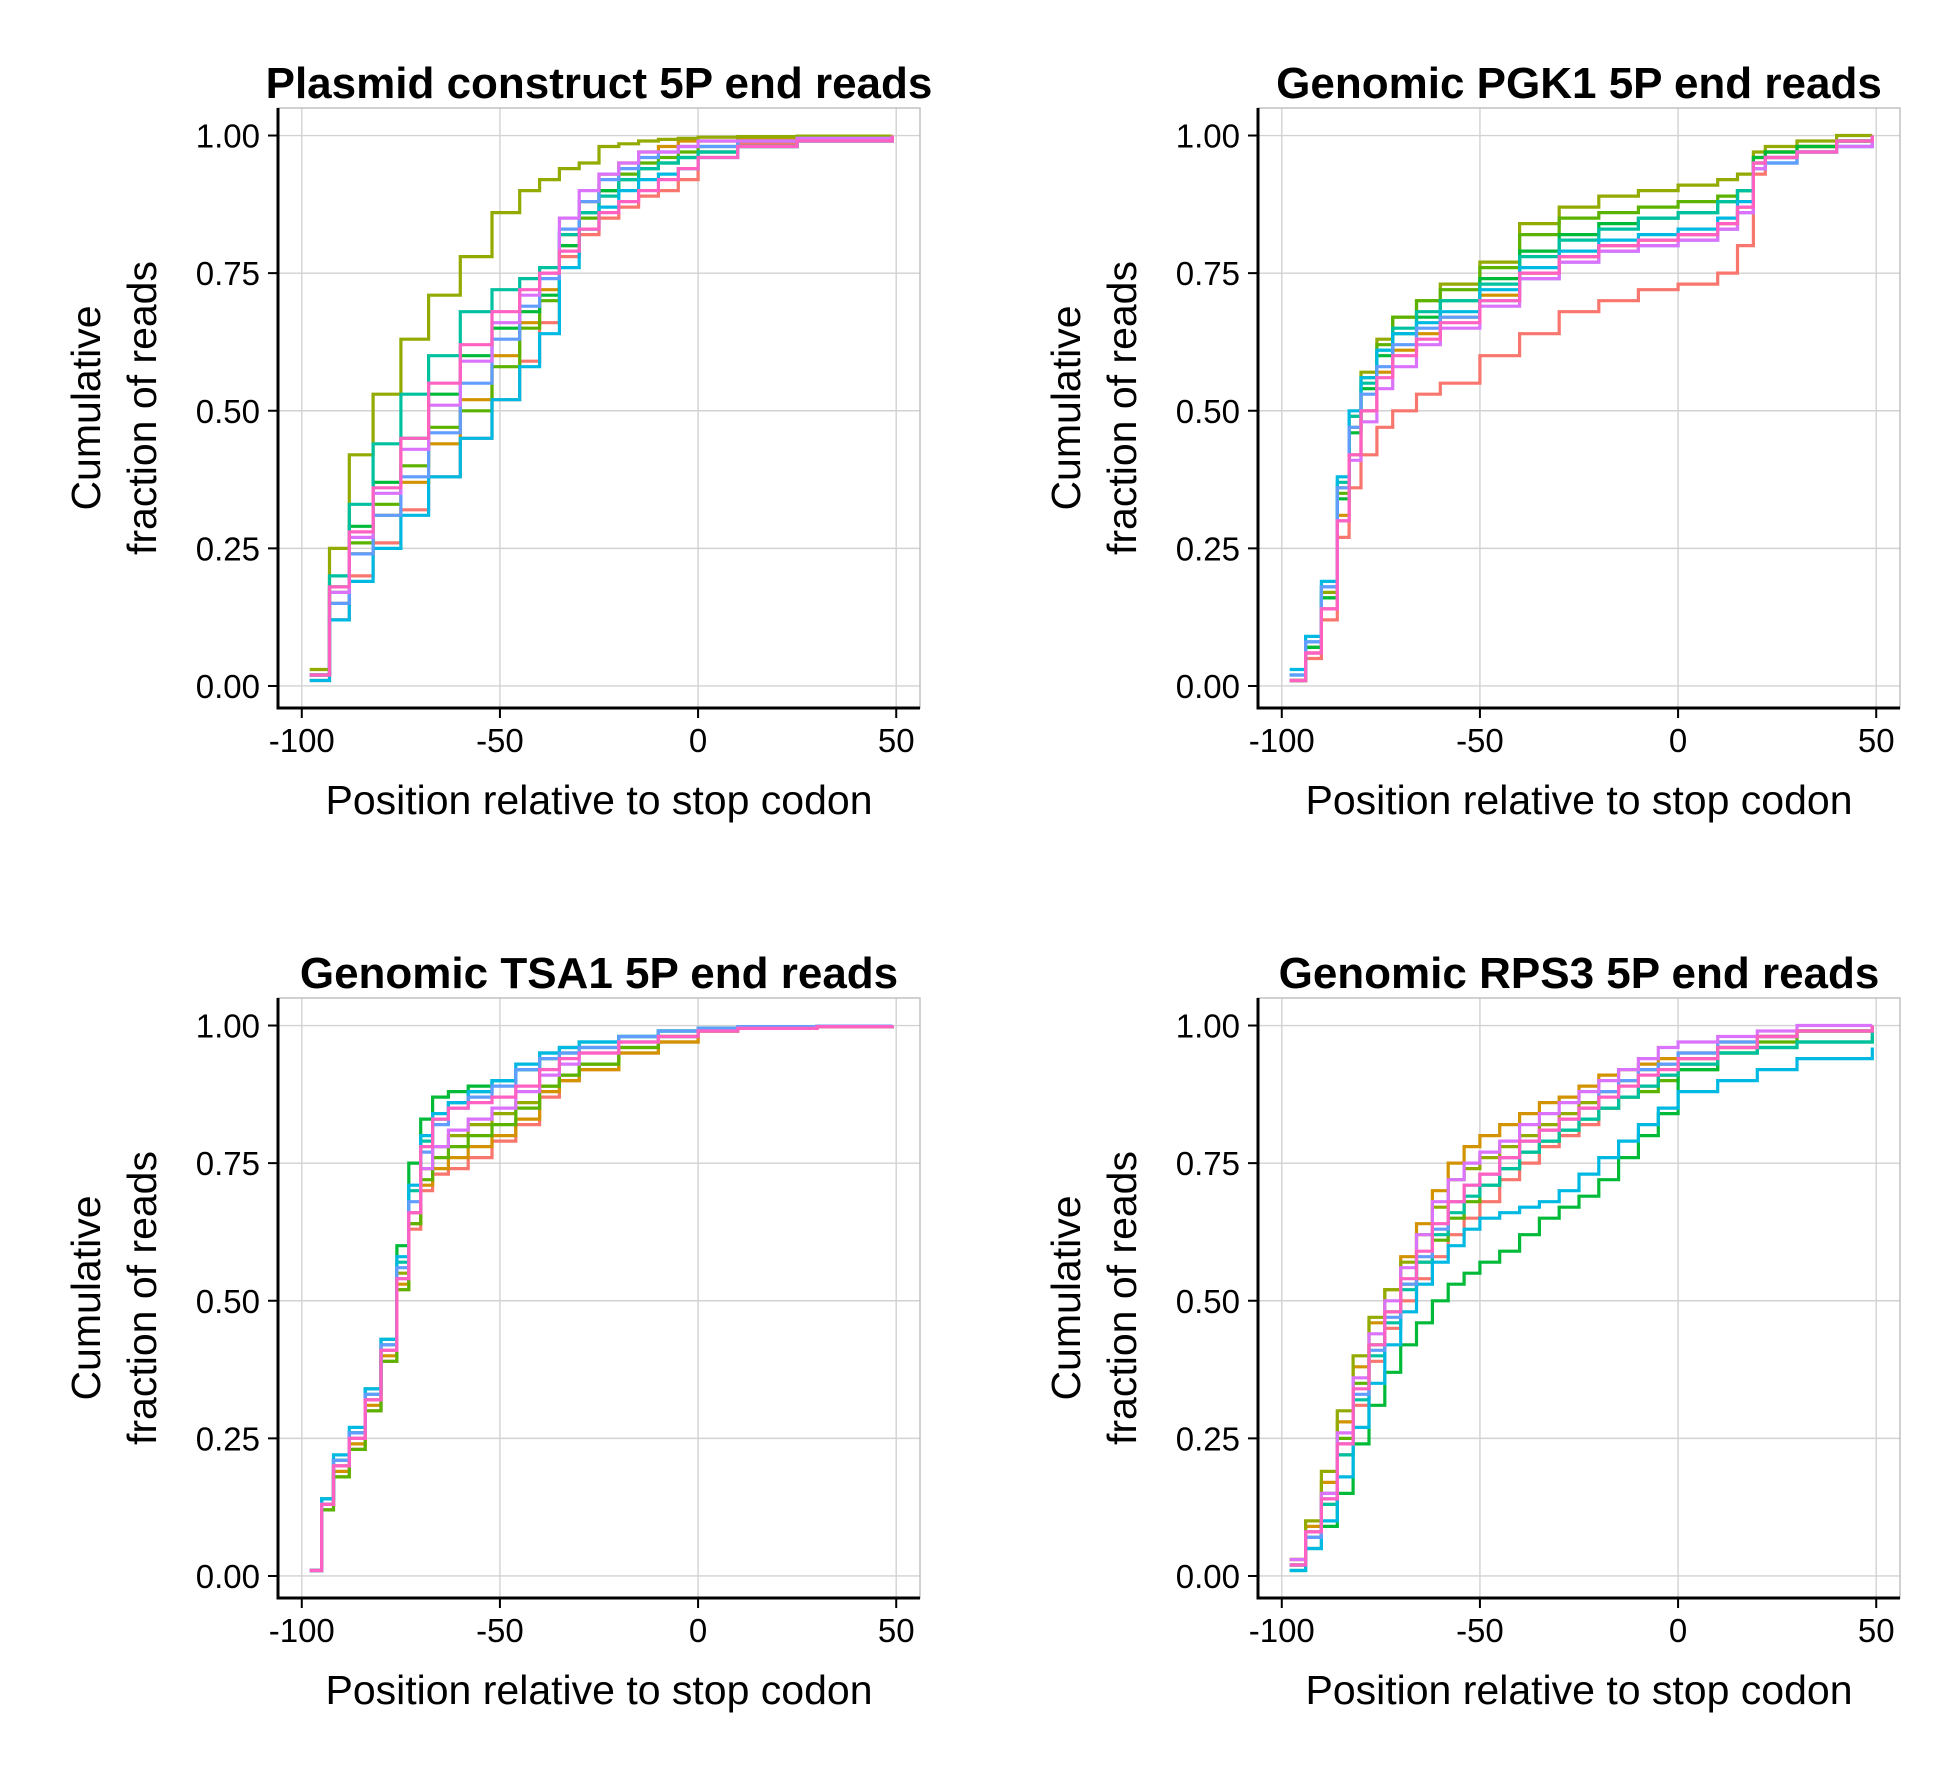 This screenshot has height=1771, width=1948. What do you see at coordinates (599, 973) in the screenshot?
I see `chart-title: Genomic TSA1 5P end reads` at bounding box center [599, 973].